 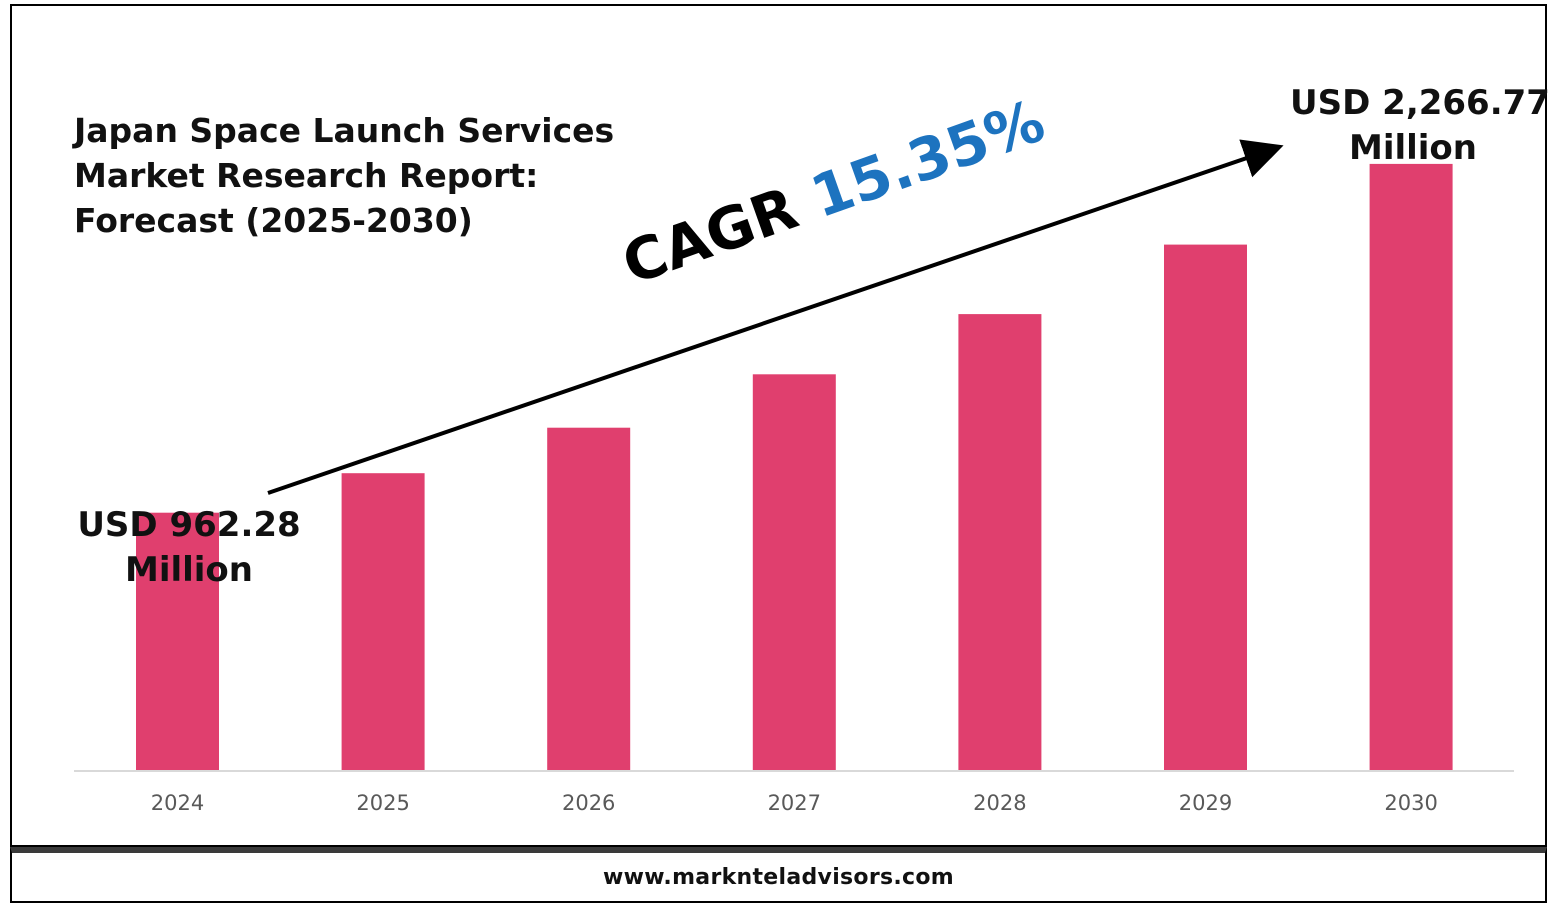 What do you see at coordinates (177, 803) in the screenshot?
I see `x-tick-label-2024: 2024` at bounding box center [177, 803].